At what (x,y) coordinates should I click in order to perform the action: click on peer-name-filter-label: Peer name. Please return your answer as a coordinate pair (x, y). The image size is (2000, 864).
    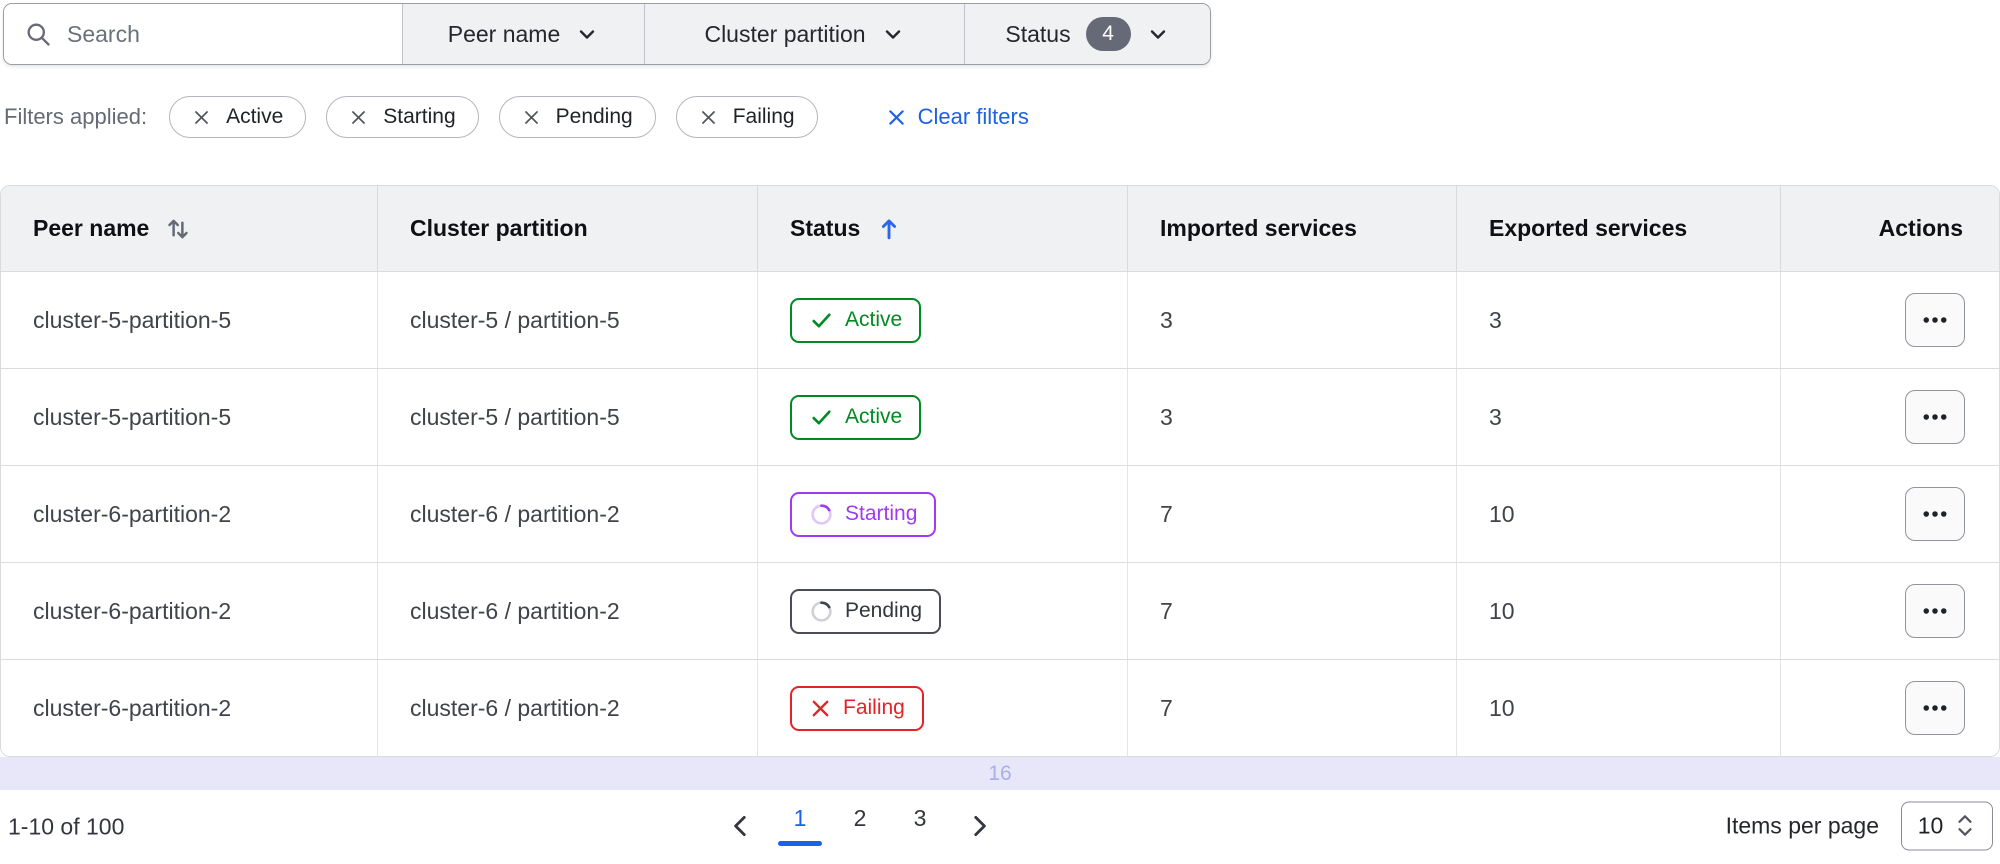
    Looking at the image, I should click on (504, 33).